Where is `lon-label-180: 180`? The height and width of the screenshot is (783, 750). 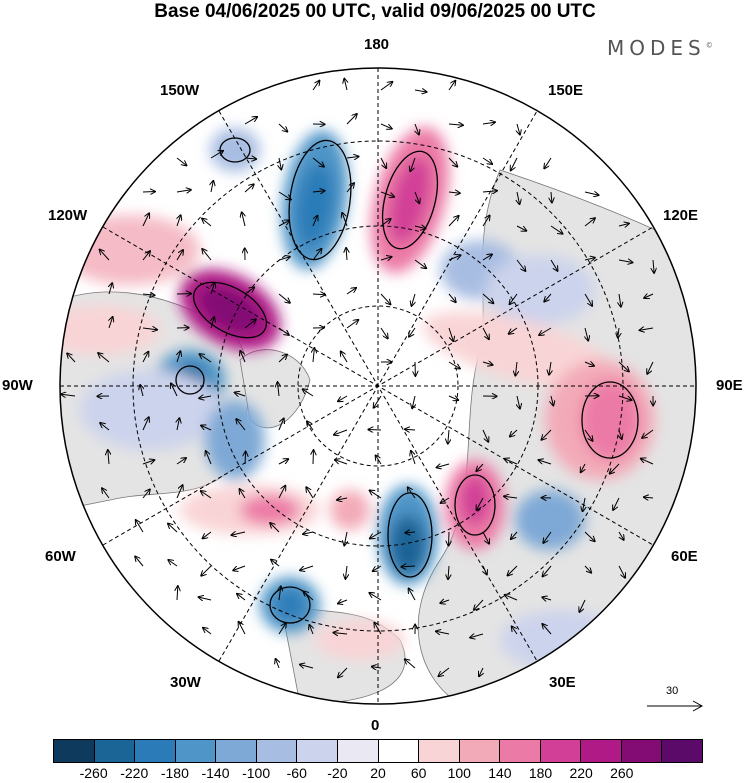 lon-label-180: 180 is located at coordinates (377, 44).